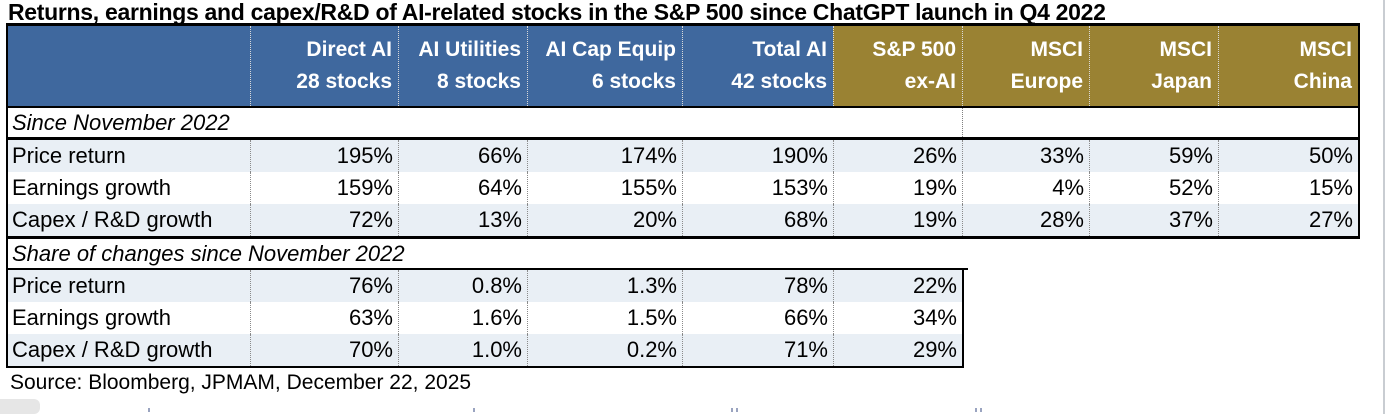  What do you see at coordinates (604, 66) in the screenshot?
I see `column-header-ai-cap-equip: AI Cap Equip 6 stocks` at bounding box center [604, 66].